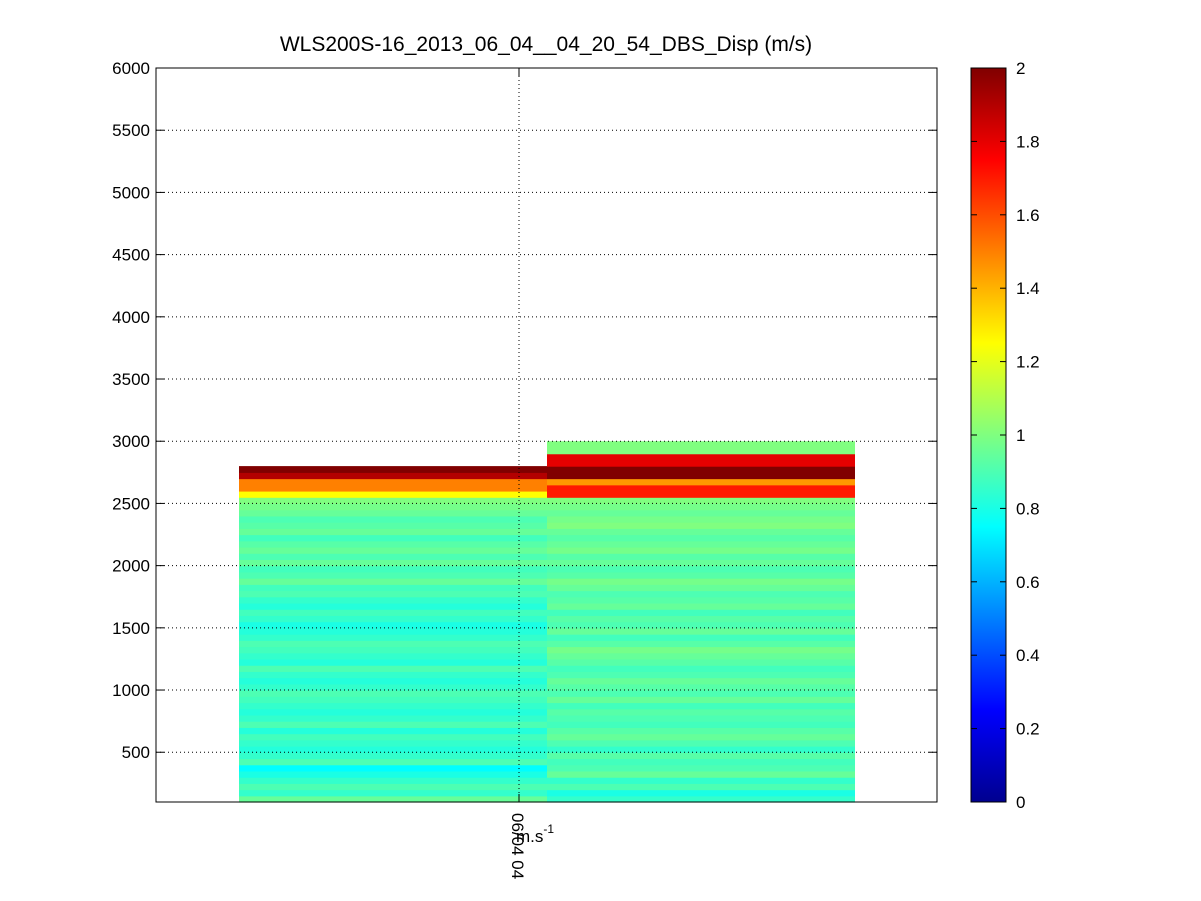 Image resolution: width=1201 pixels, height=901 pixels. I want to click on colorbar-tick-label: 0.6, so click(1028, 582).